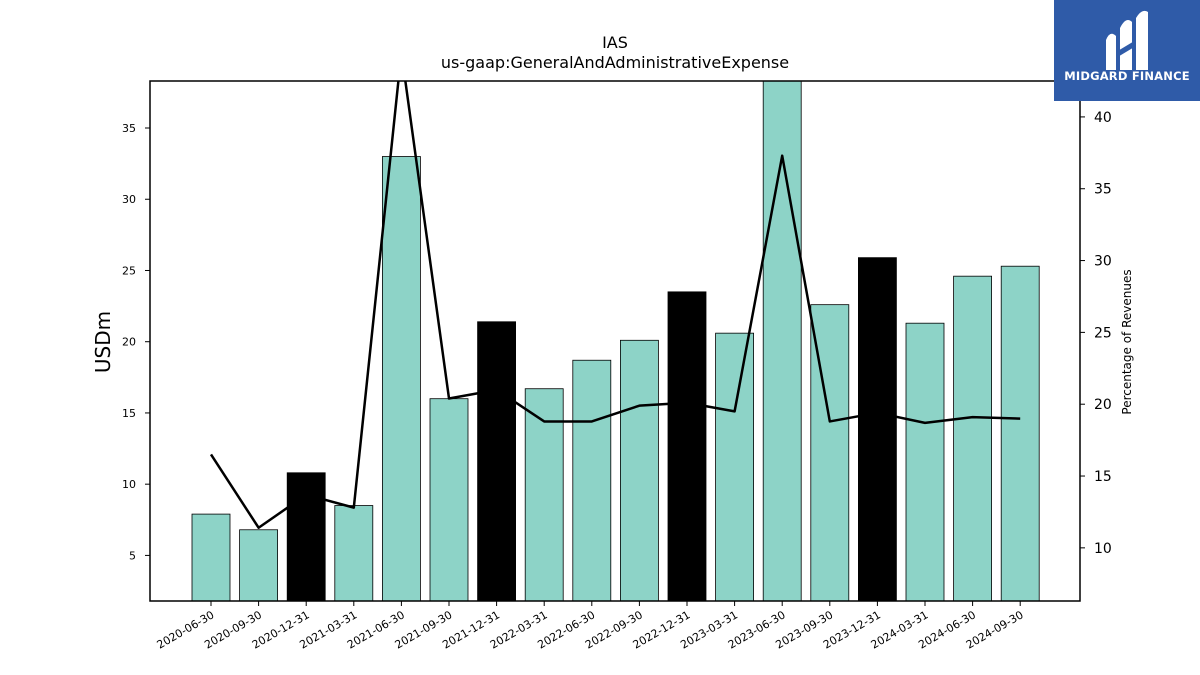 This screenshot has width=1200, height=675. I want to click on midgard-finance-logo: MIDGARD FINANCE, so click(1127, 50).